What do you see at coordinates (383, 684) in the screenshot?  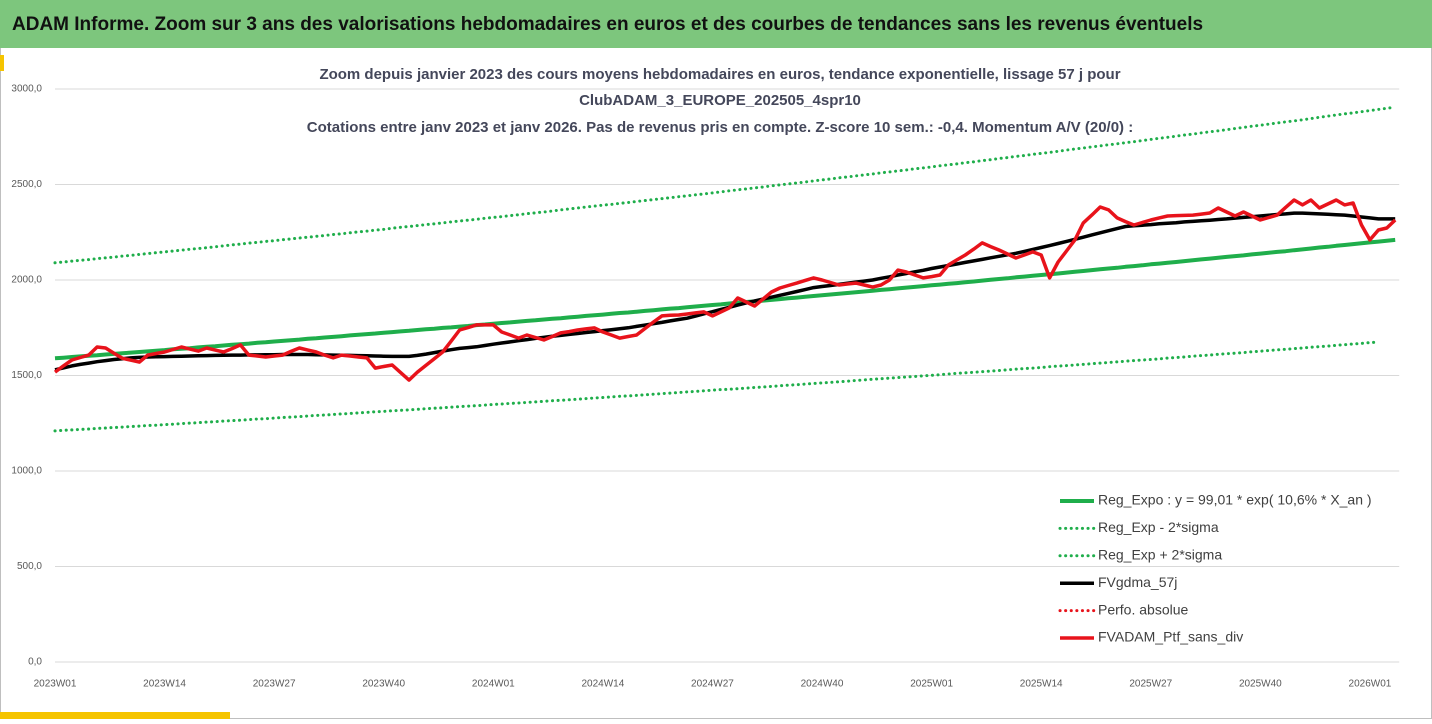 I see `x-tick-label: 2023W40` at bounding box center [383, 684].